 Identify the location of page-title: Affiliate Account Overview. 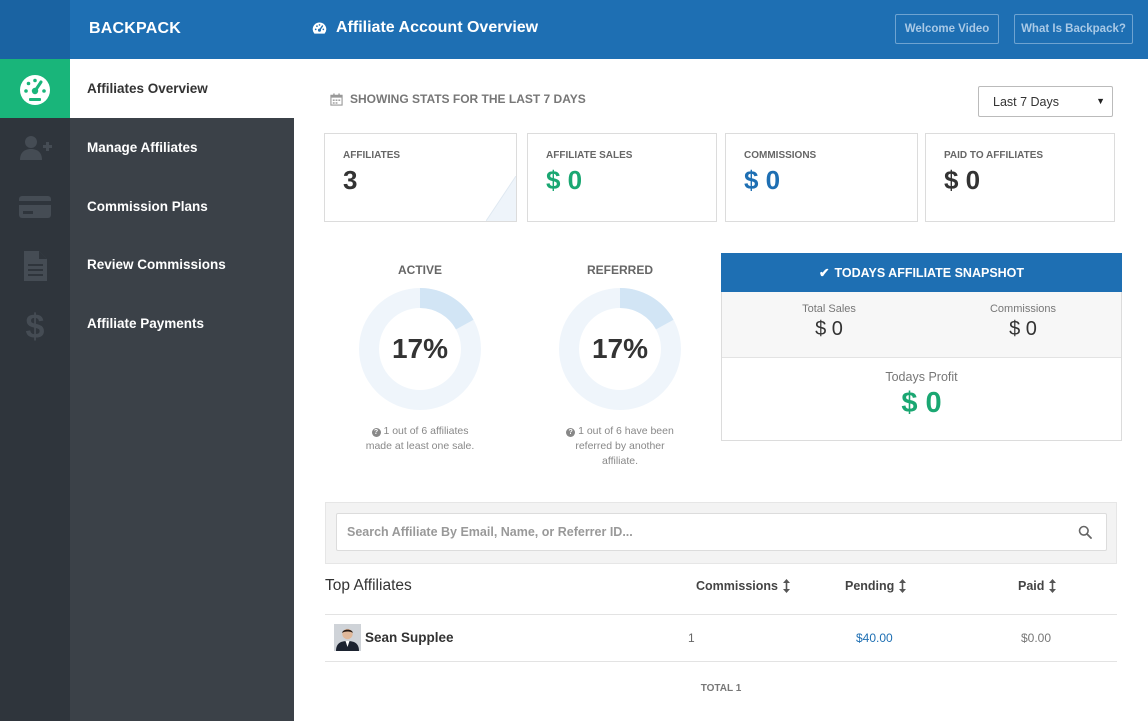
(424, 28).